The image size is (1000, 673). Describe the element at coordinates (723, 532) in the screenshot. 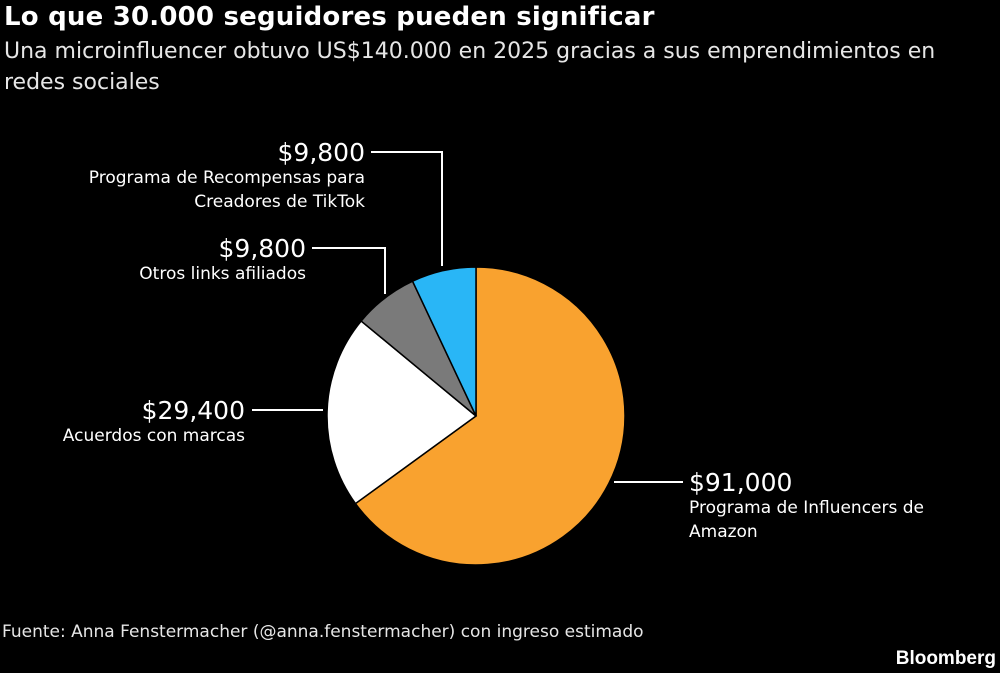

I see `data-label-category: Amazon` at that location.